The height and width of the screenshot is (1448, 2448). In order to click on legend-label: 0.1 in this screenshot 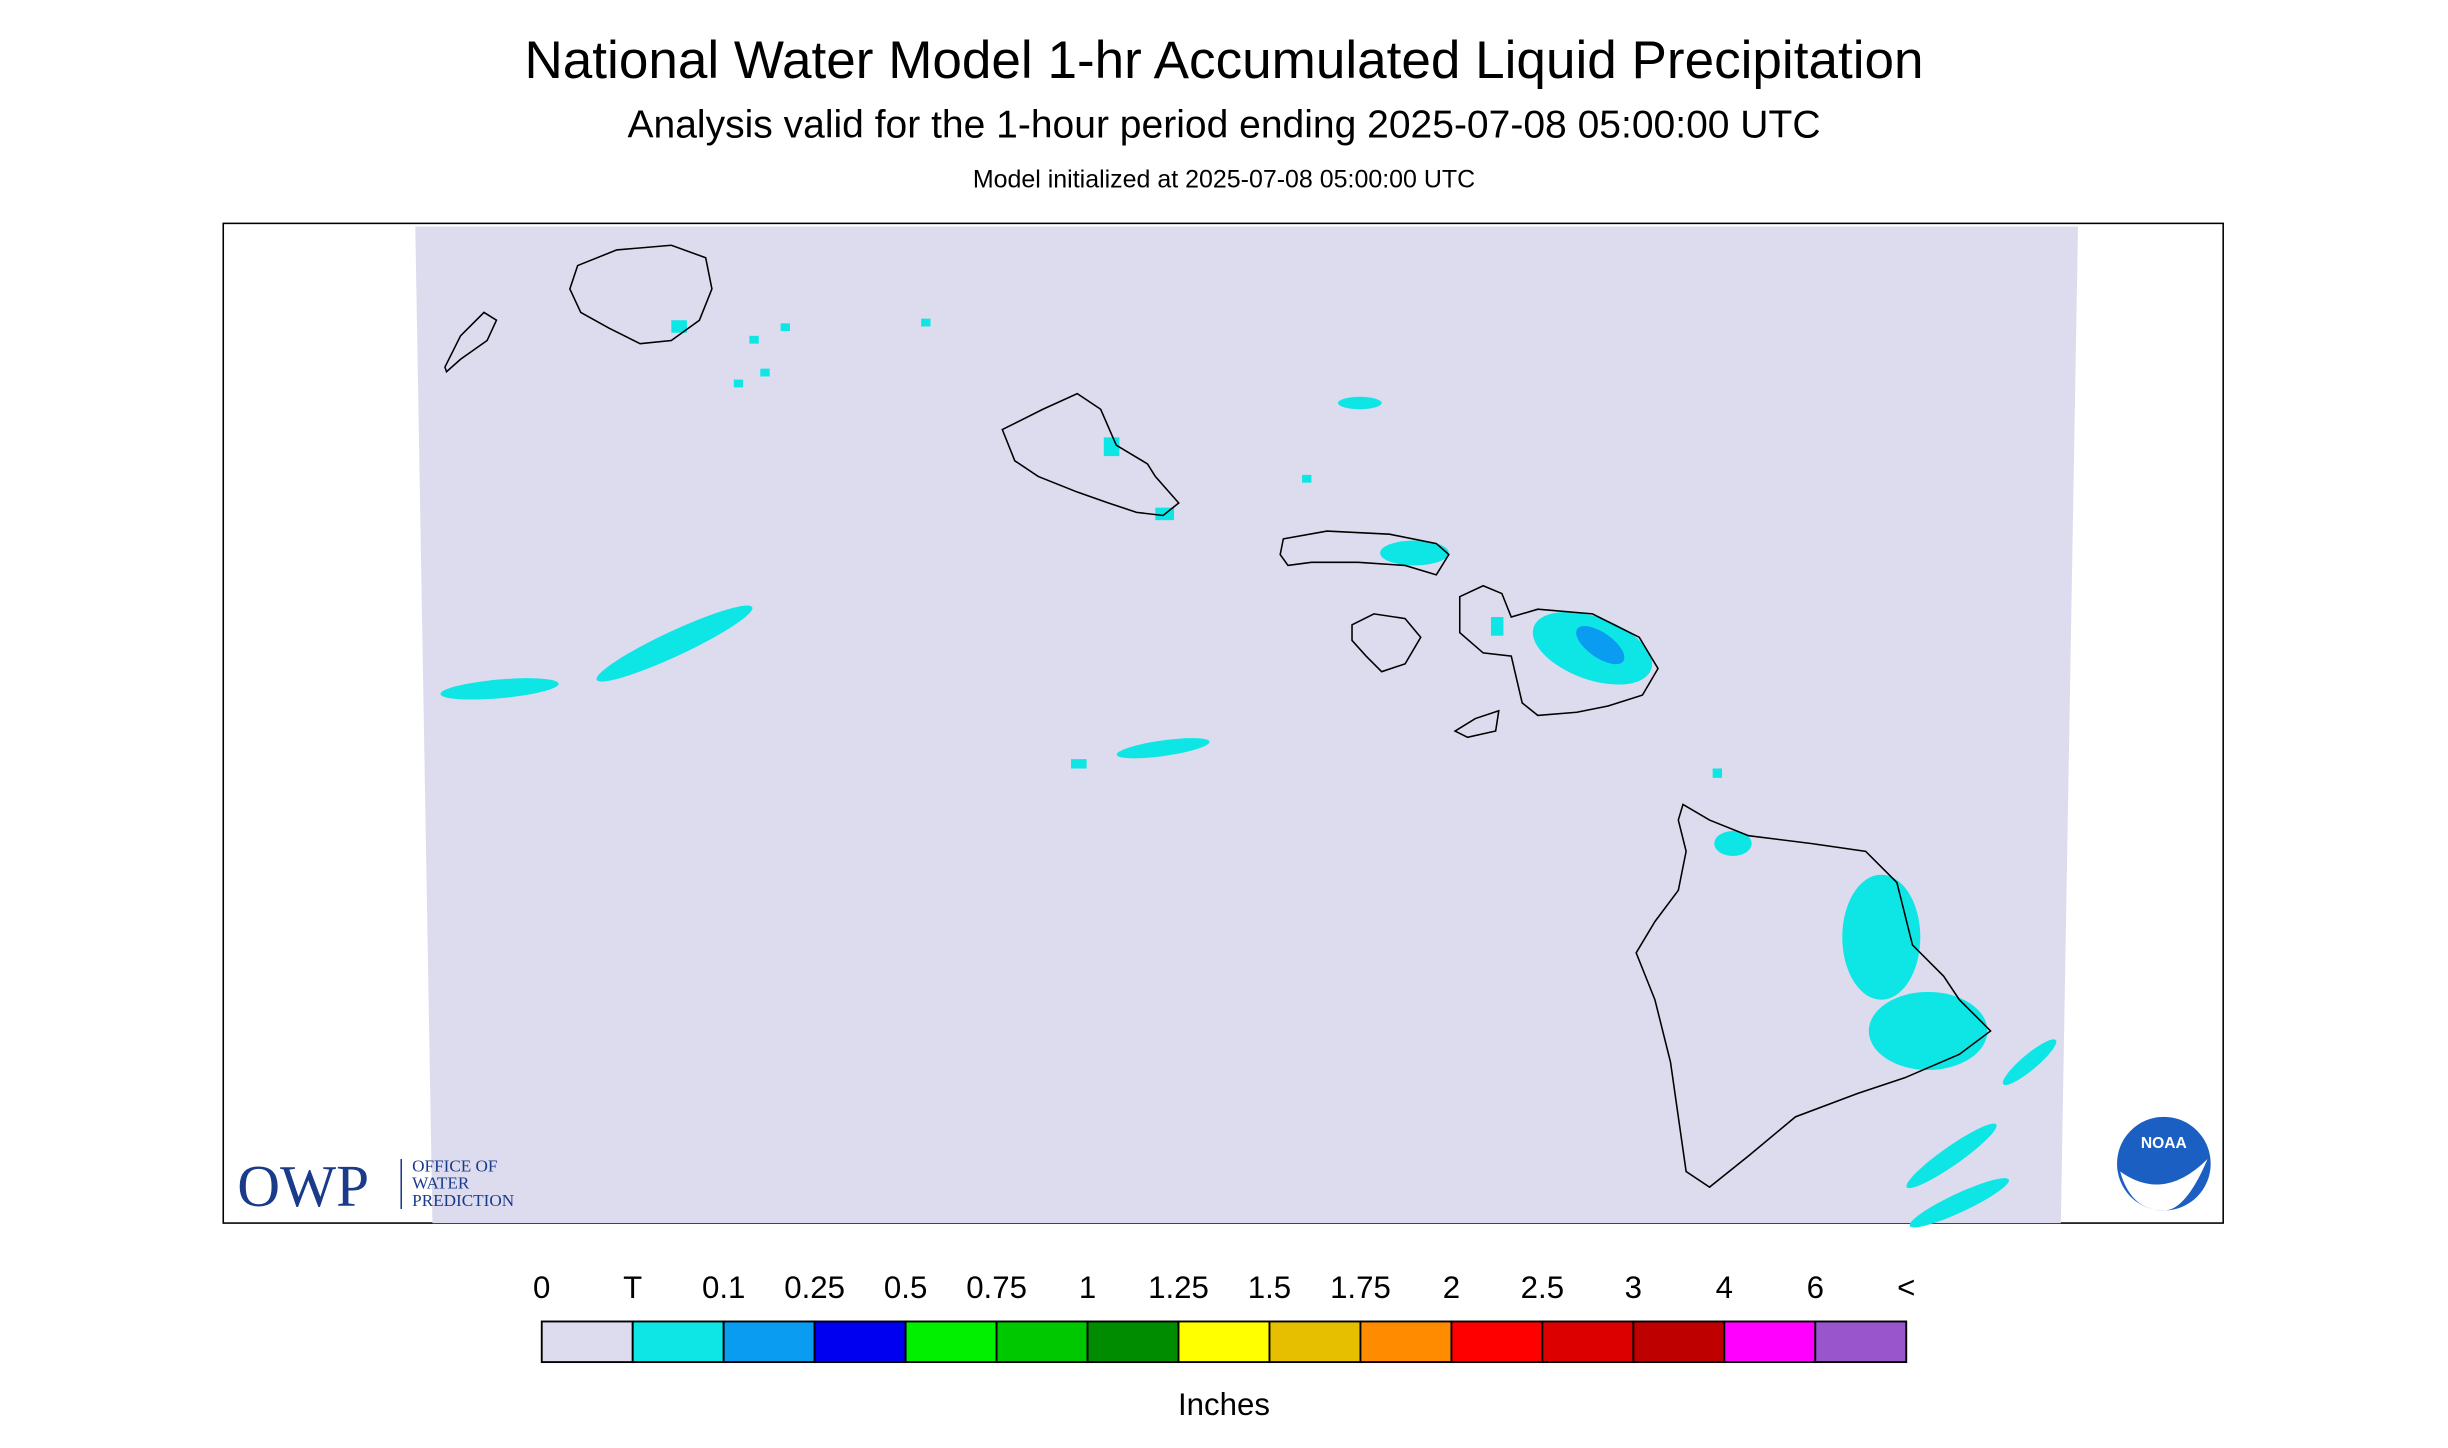, I will do `click(723, 1287)`.